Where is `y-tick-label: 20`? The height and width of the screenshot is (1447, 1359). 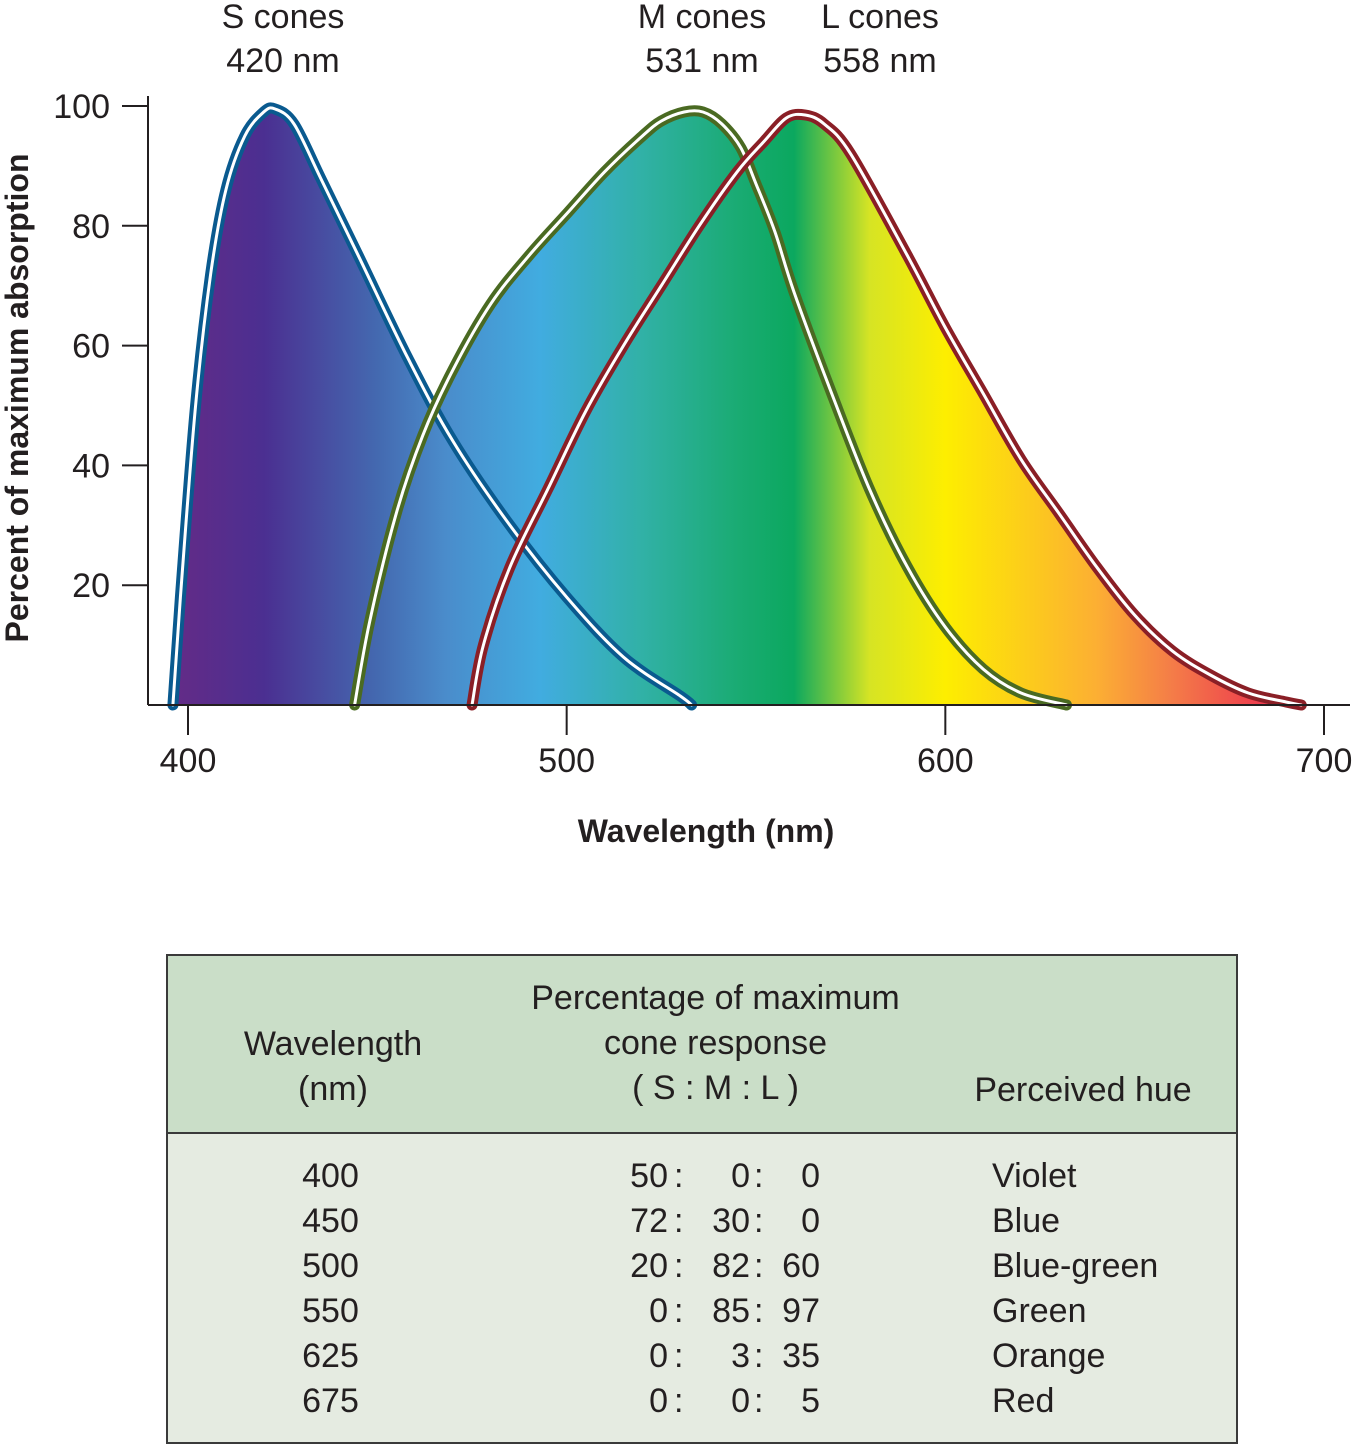
y-tick-label: 20 is located at coordinates (91, 586).